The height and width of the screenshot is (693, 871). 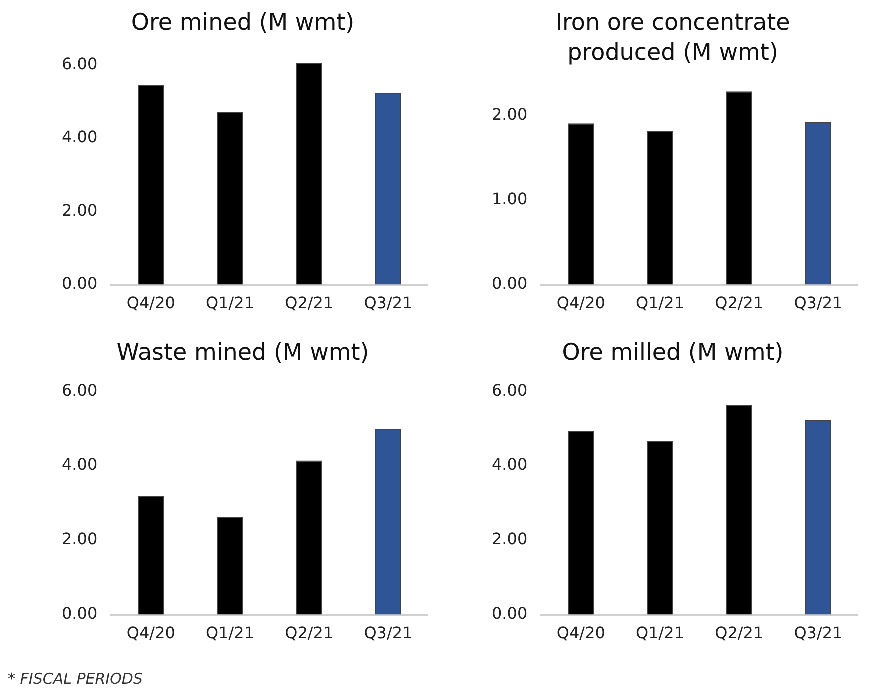 What do you see at coordinates (510, 199) in the screenshot?
I see `y-tick-label: 1.00` at bounding box center [510, 199].